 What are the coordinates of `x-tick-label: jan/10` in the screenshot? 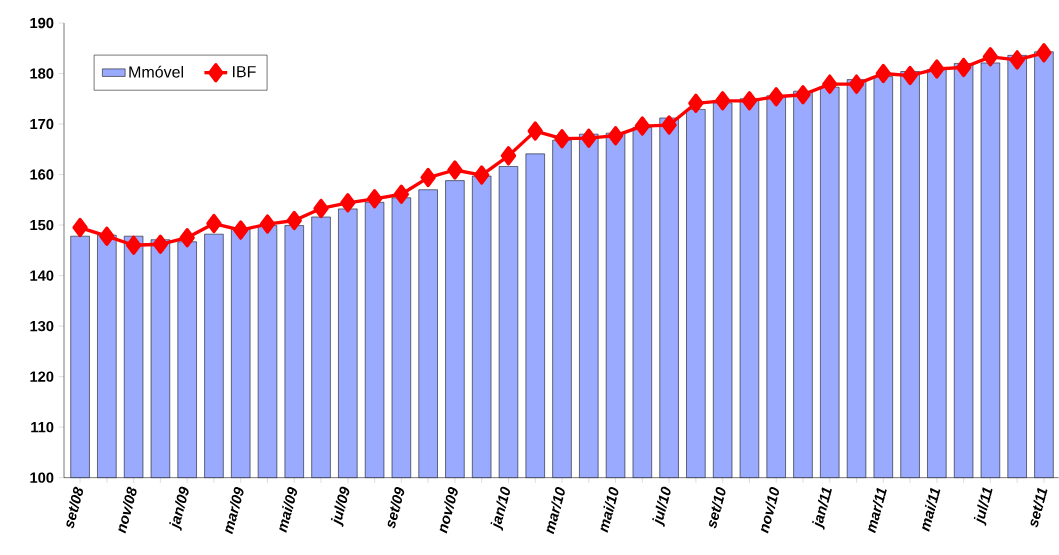 It's located at (500, 508).